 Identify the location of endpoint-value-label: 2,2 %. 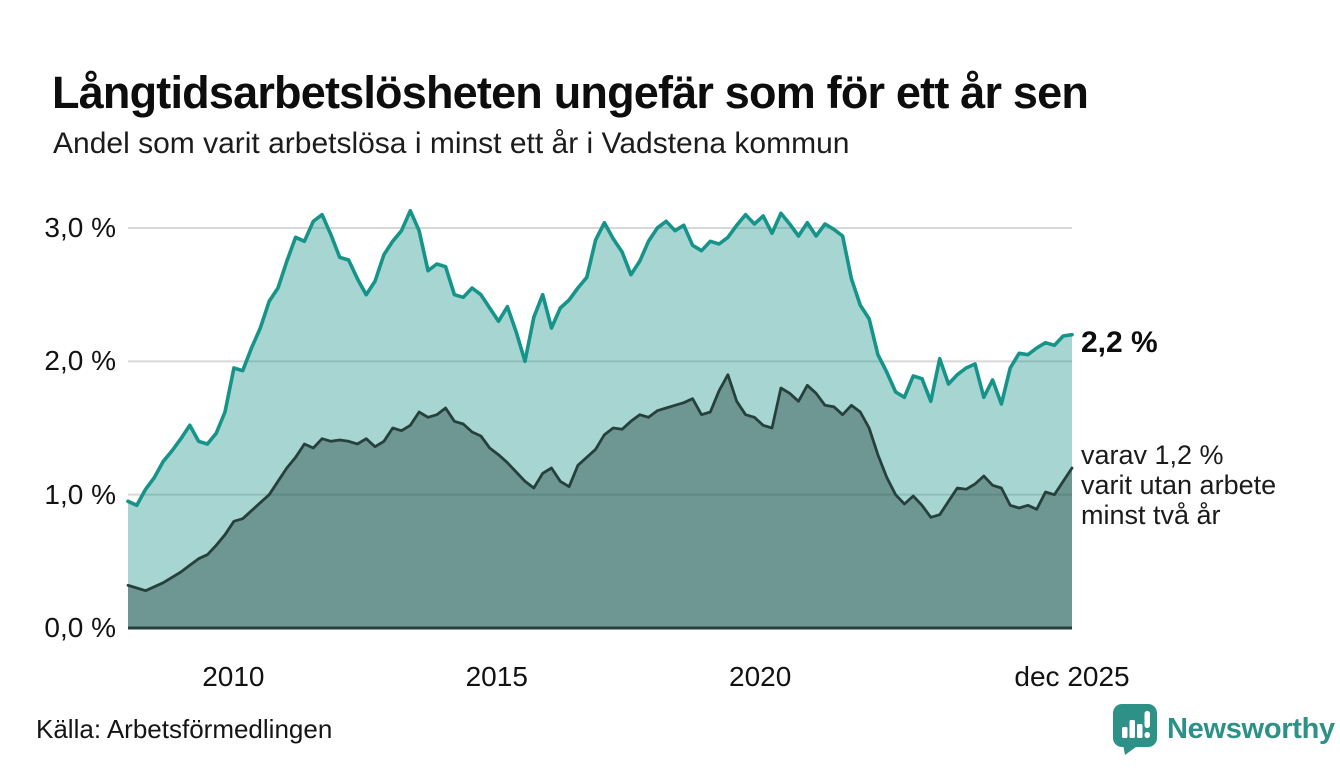
(1119, 342).